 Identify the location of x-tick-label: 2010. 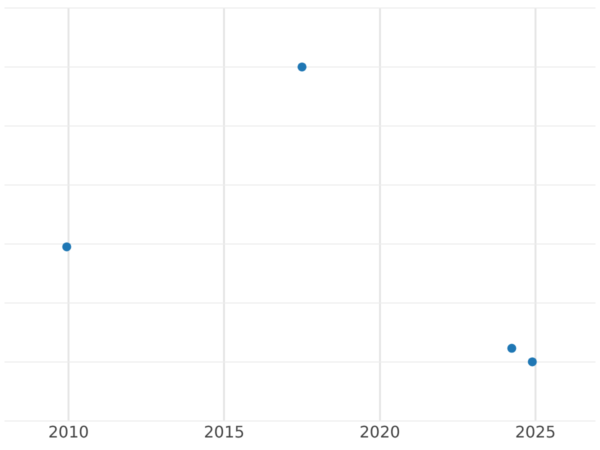
(68, 432).